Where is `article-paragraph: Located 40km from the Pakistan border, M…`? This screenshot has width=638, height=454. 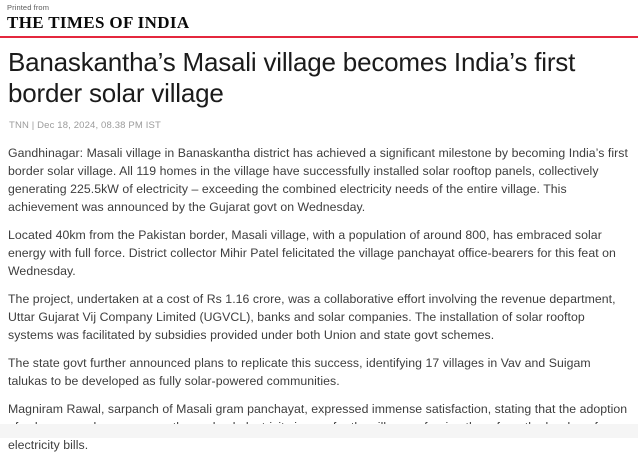 article-paragraph: Located 40km from the Pakistan border, M… is located at coordinates (312, 253).